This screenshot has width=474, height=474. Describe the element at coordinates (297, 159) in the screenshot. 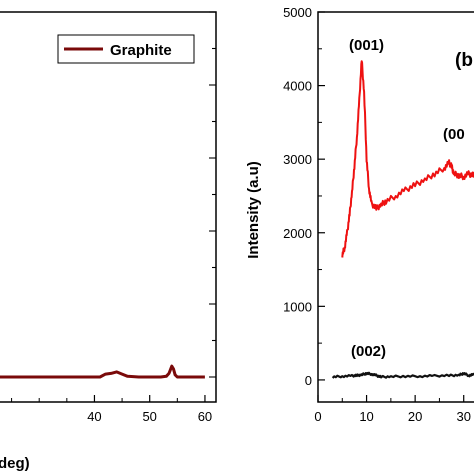

I see `right-y-tick-label: 3000` at that location.